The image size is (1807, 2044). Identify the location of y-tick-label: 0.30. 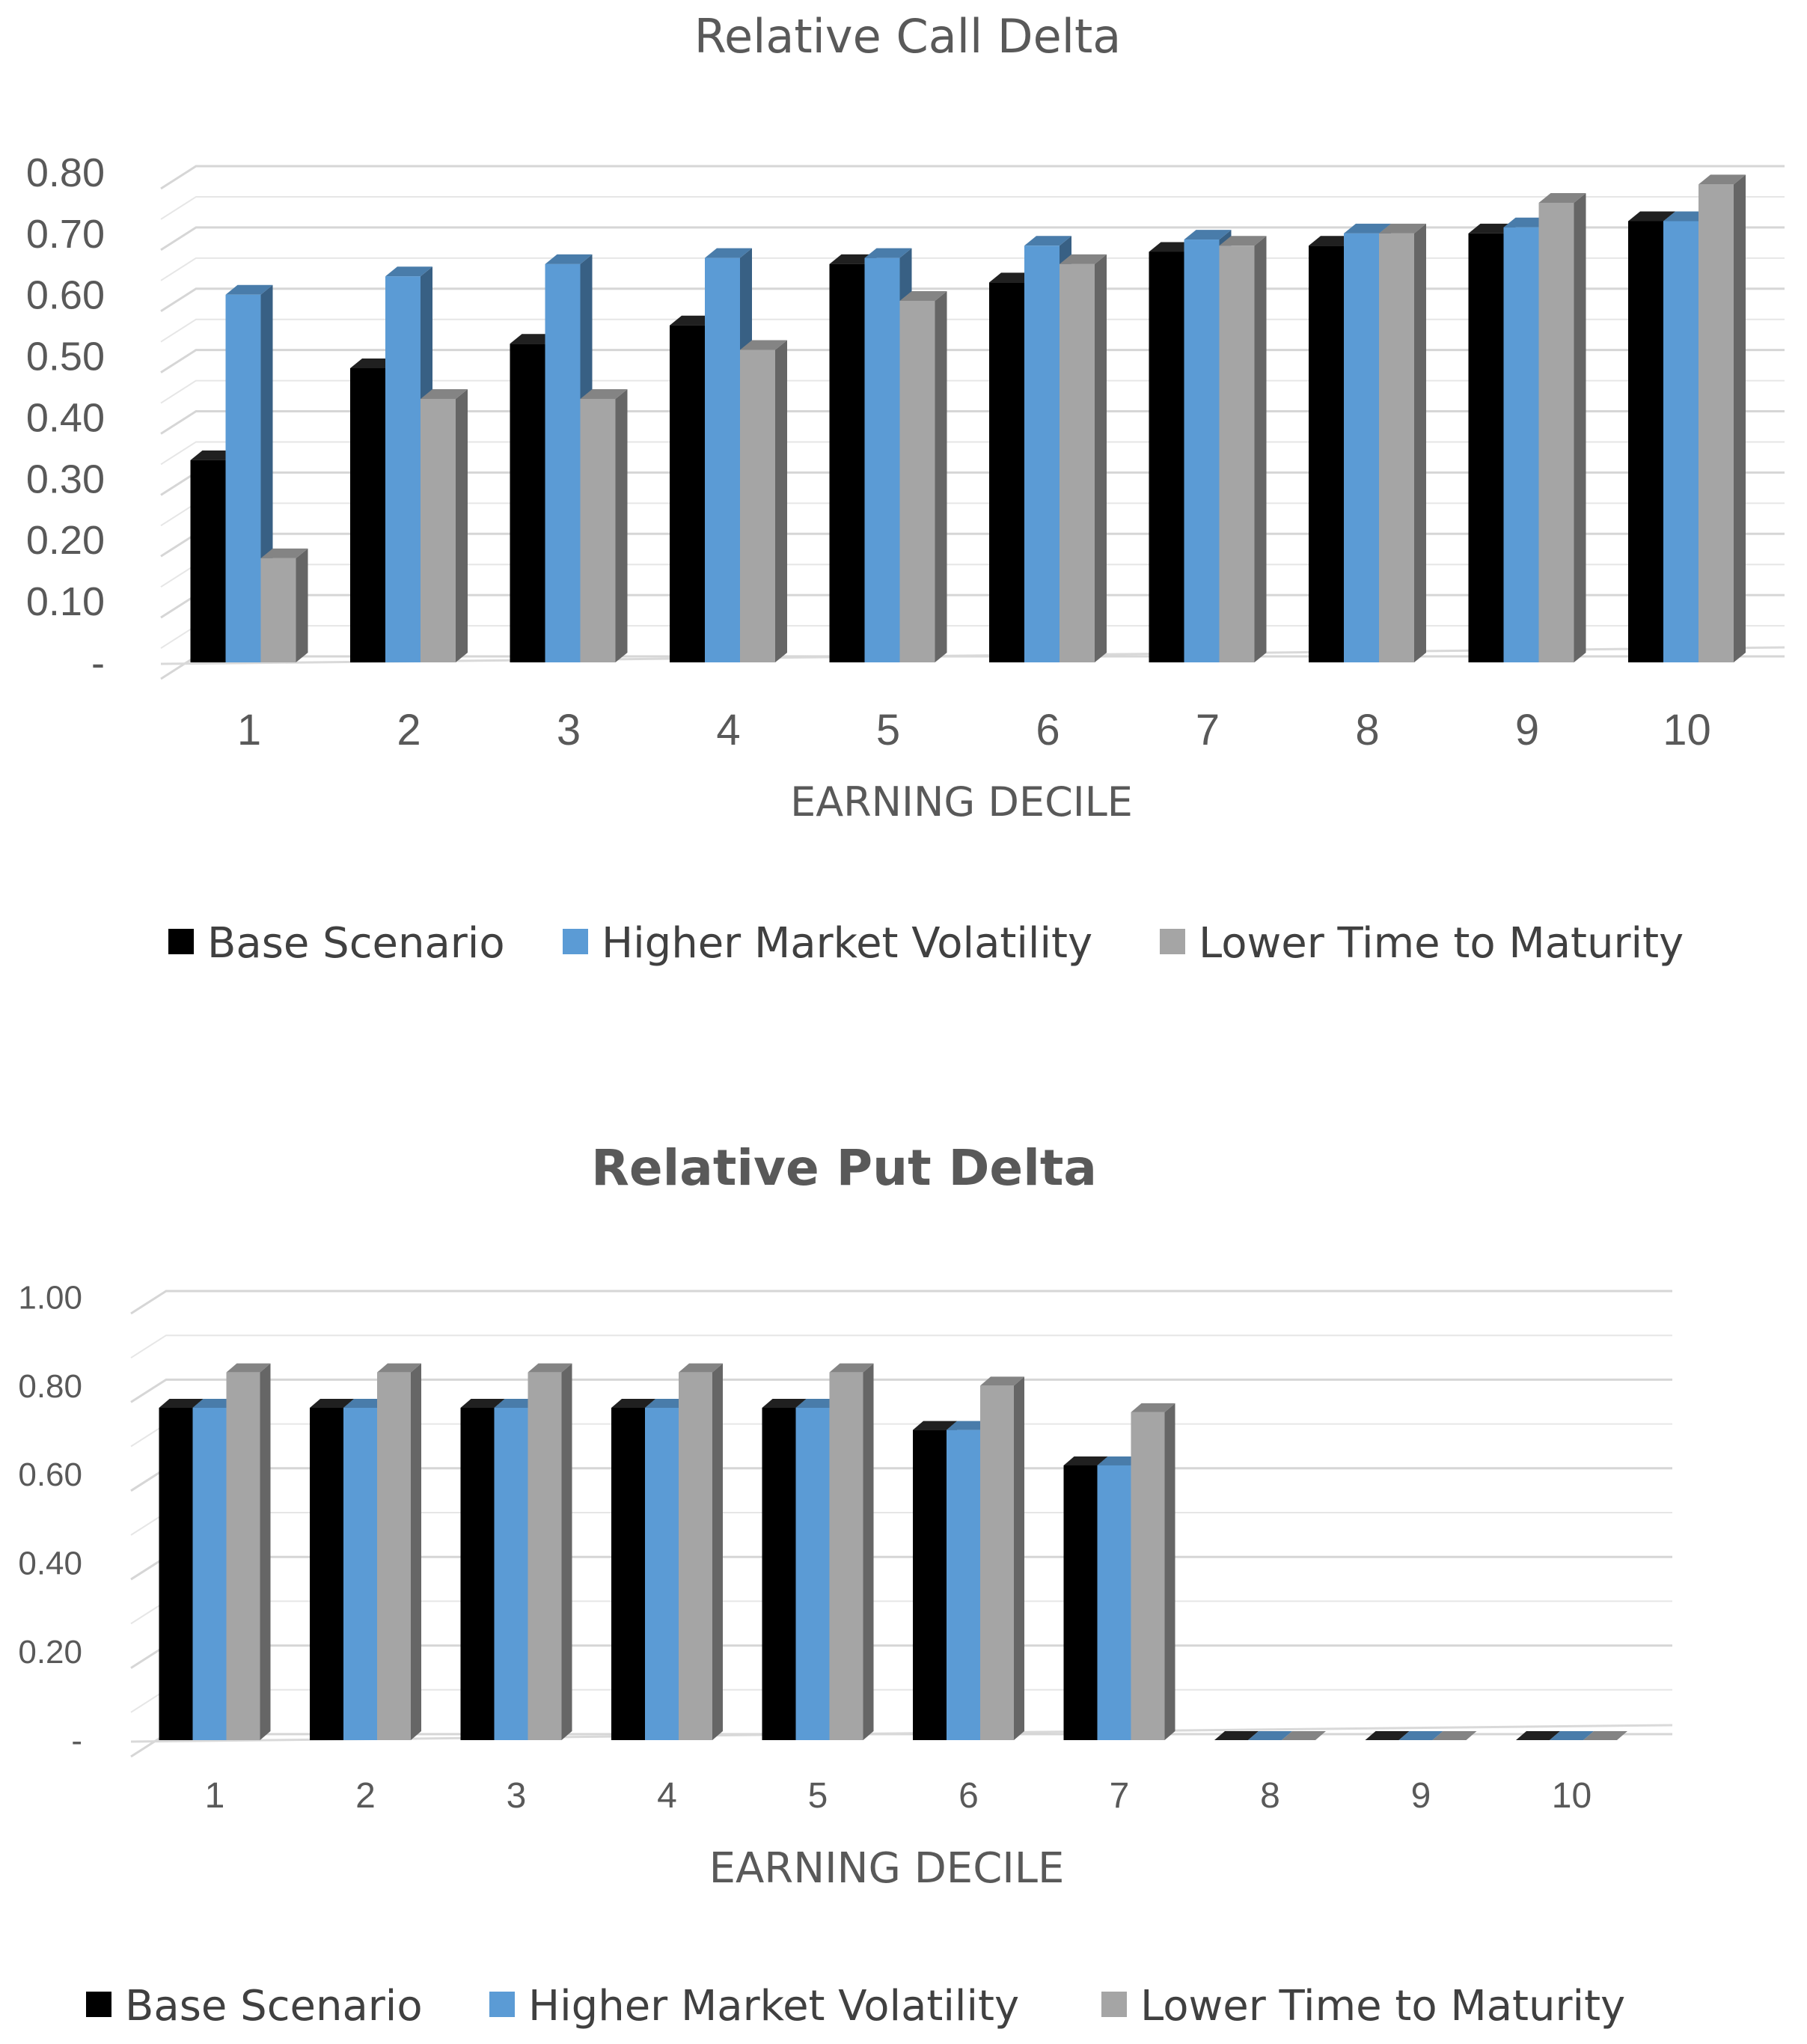
(66, 479).